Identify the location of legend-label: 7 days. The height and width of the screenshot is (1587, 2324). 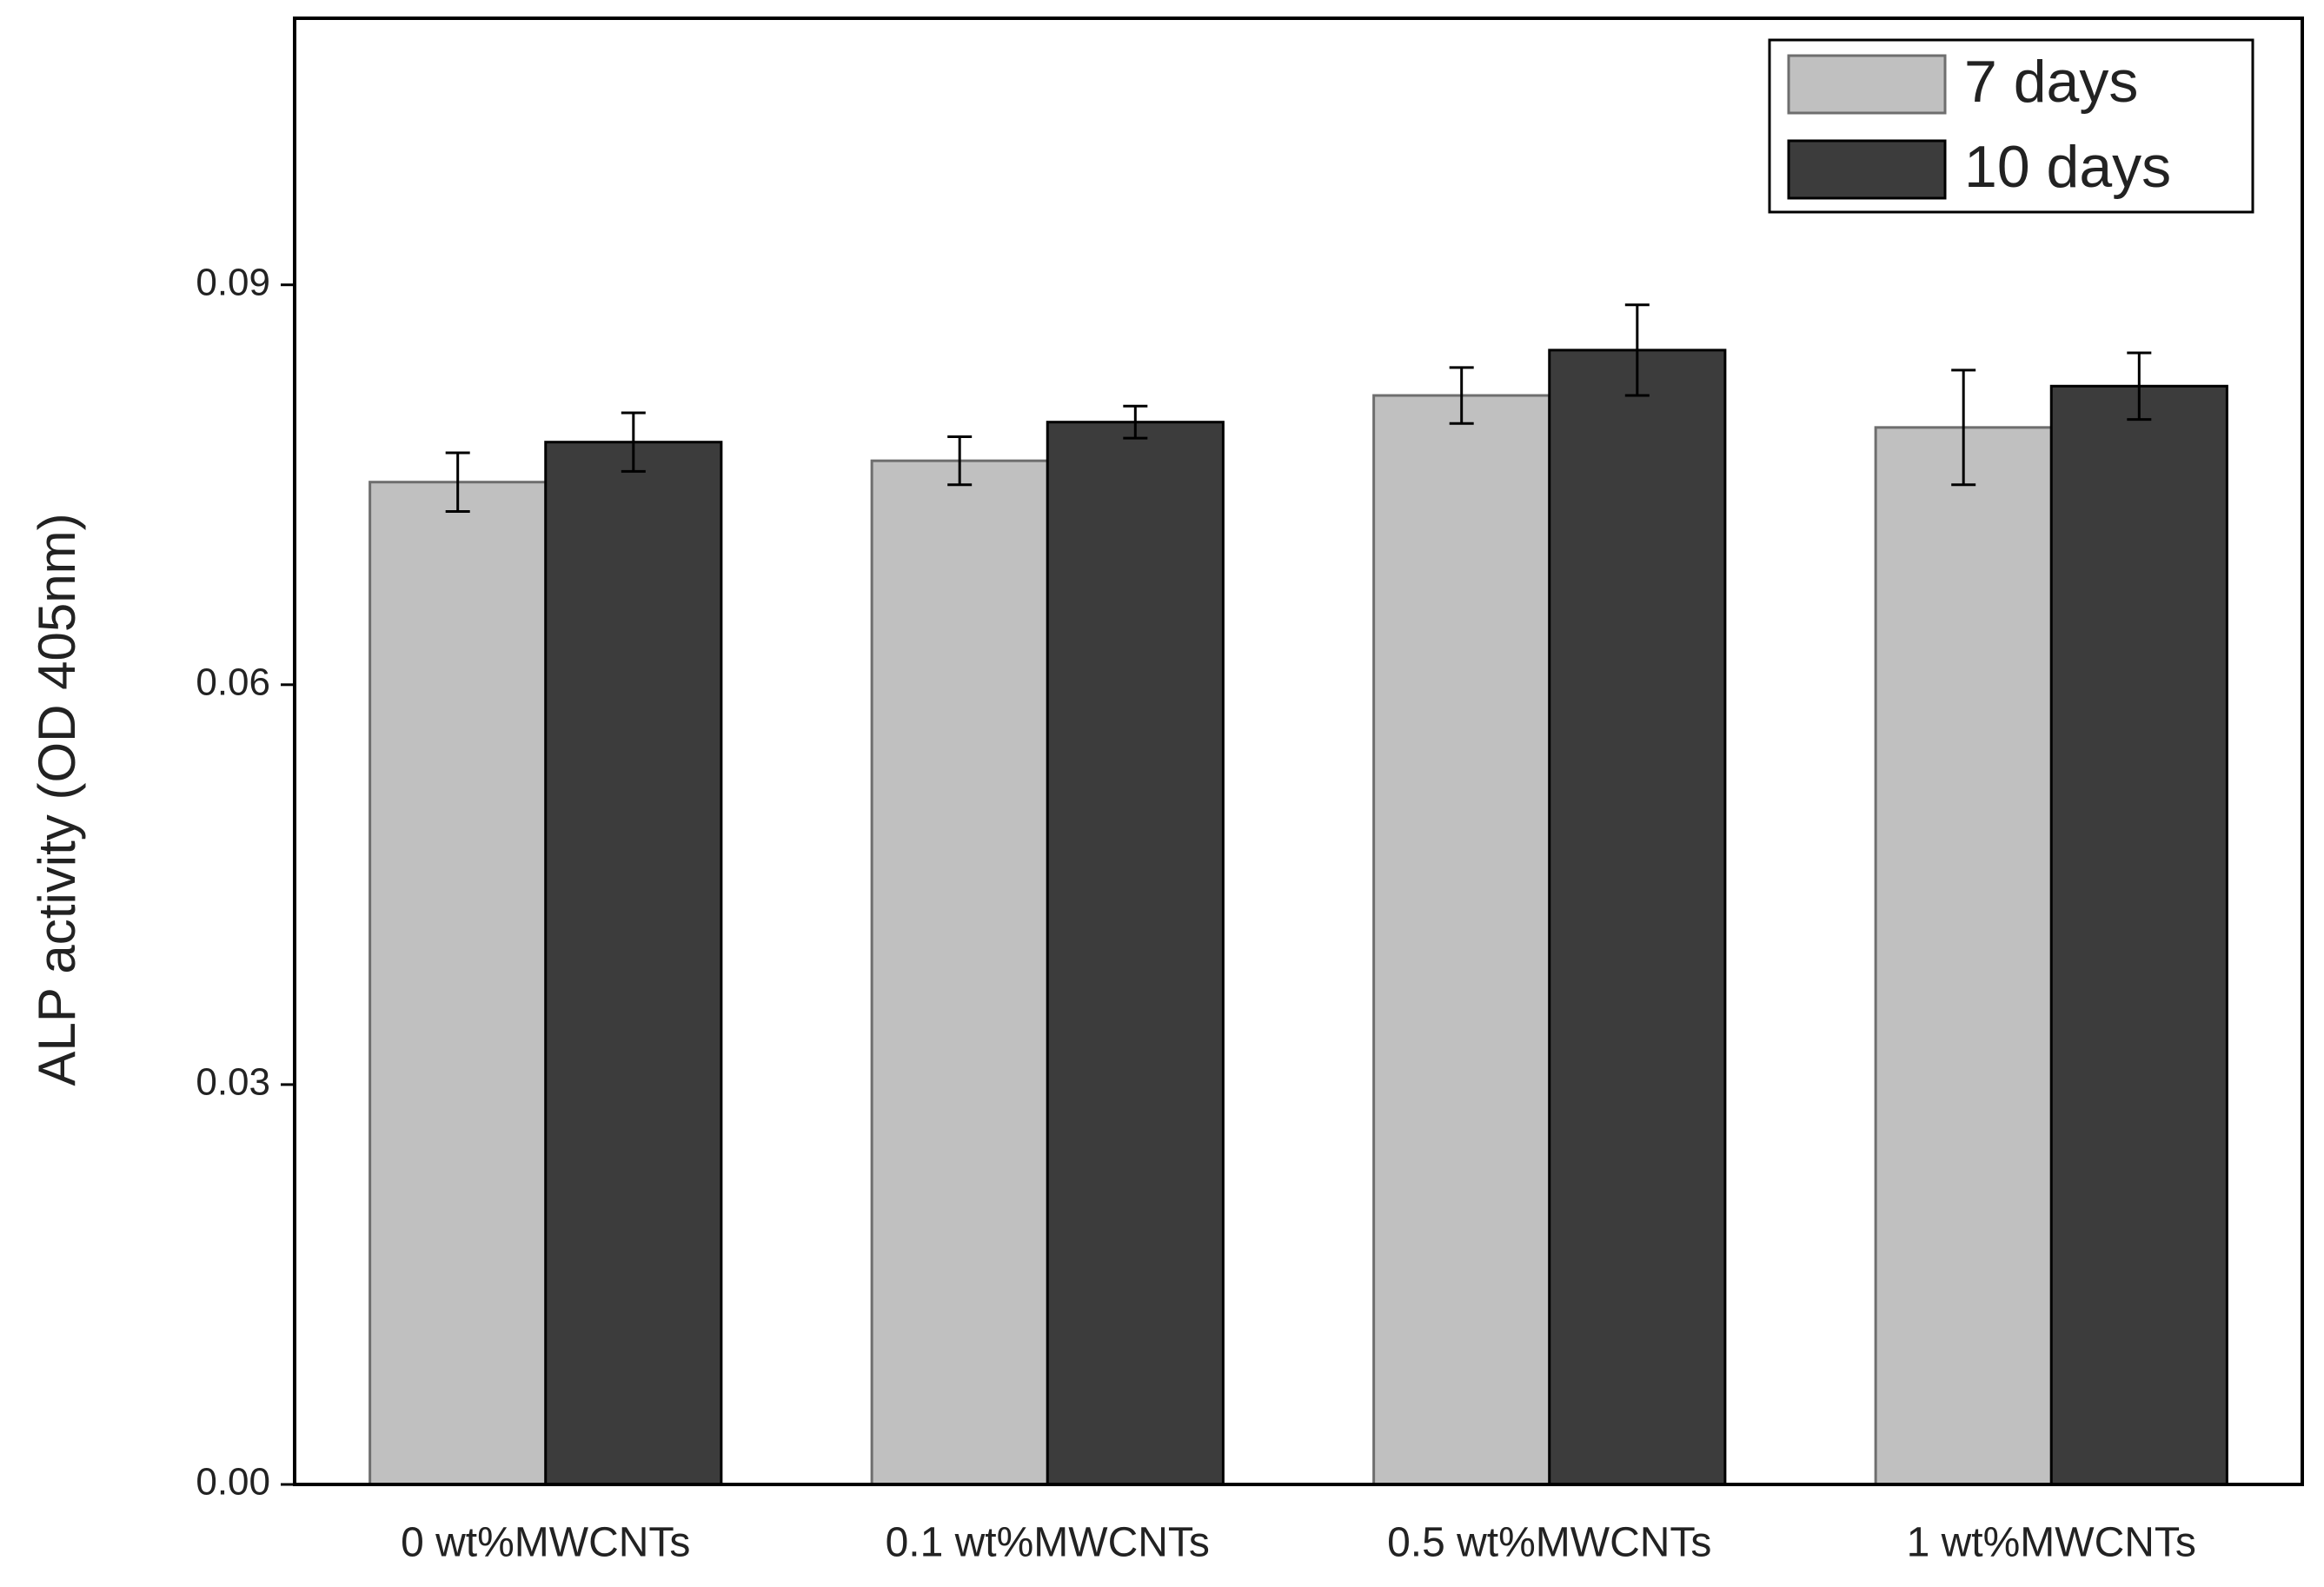
(2051, 82).